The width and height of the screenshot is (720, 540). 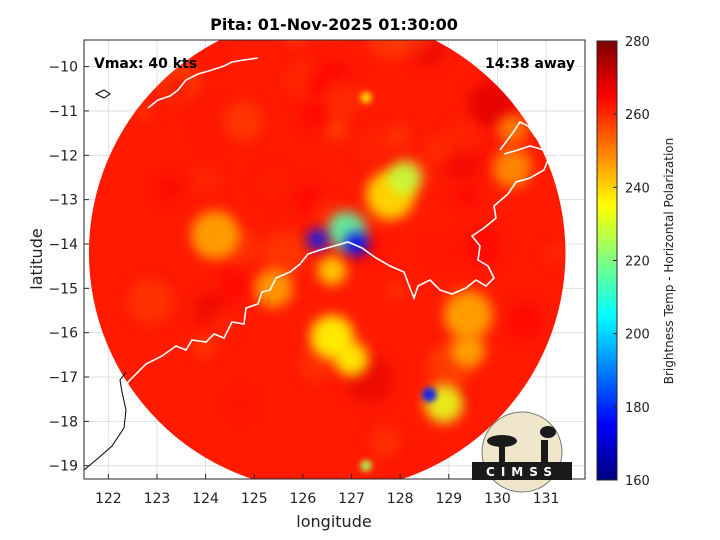 What do you see at coordinates (63, 467) in the screenshot?
I see `y-tick-label: −19` at bounding box center [63, 467].